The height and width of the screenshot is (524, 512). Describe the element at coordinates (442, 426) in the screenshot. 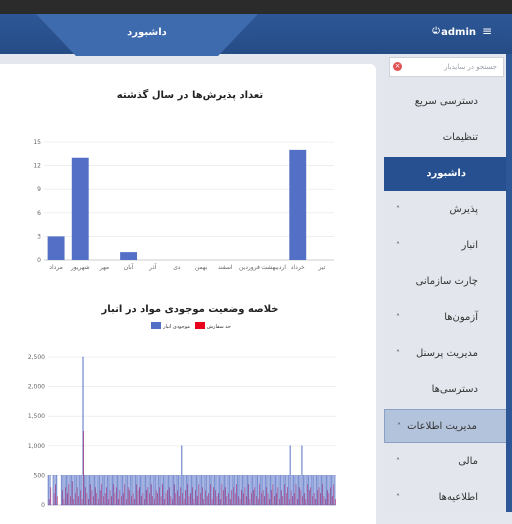

I see `sidebar-item-label: مدیریت اطلاعات` at that location.